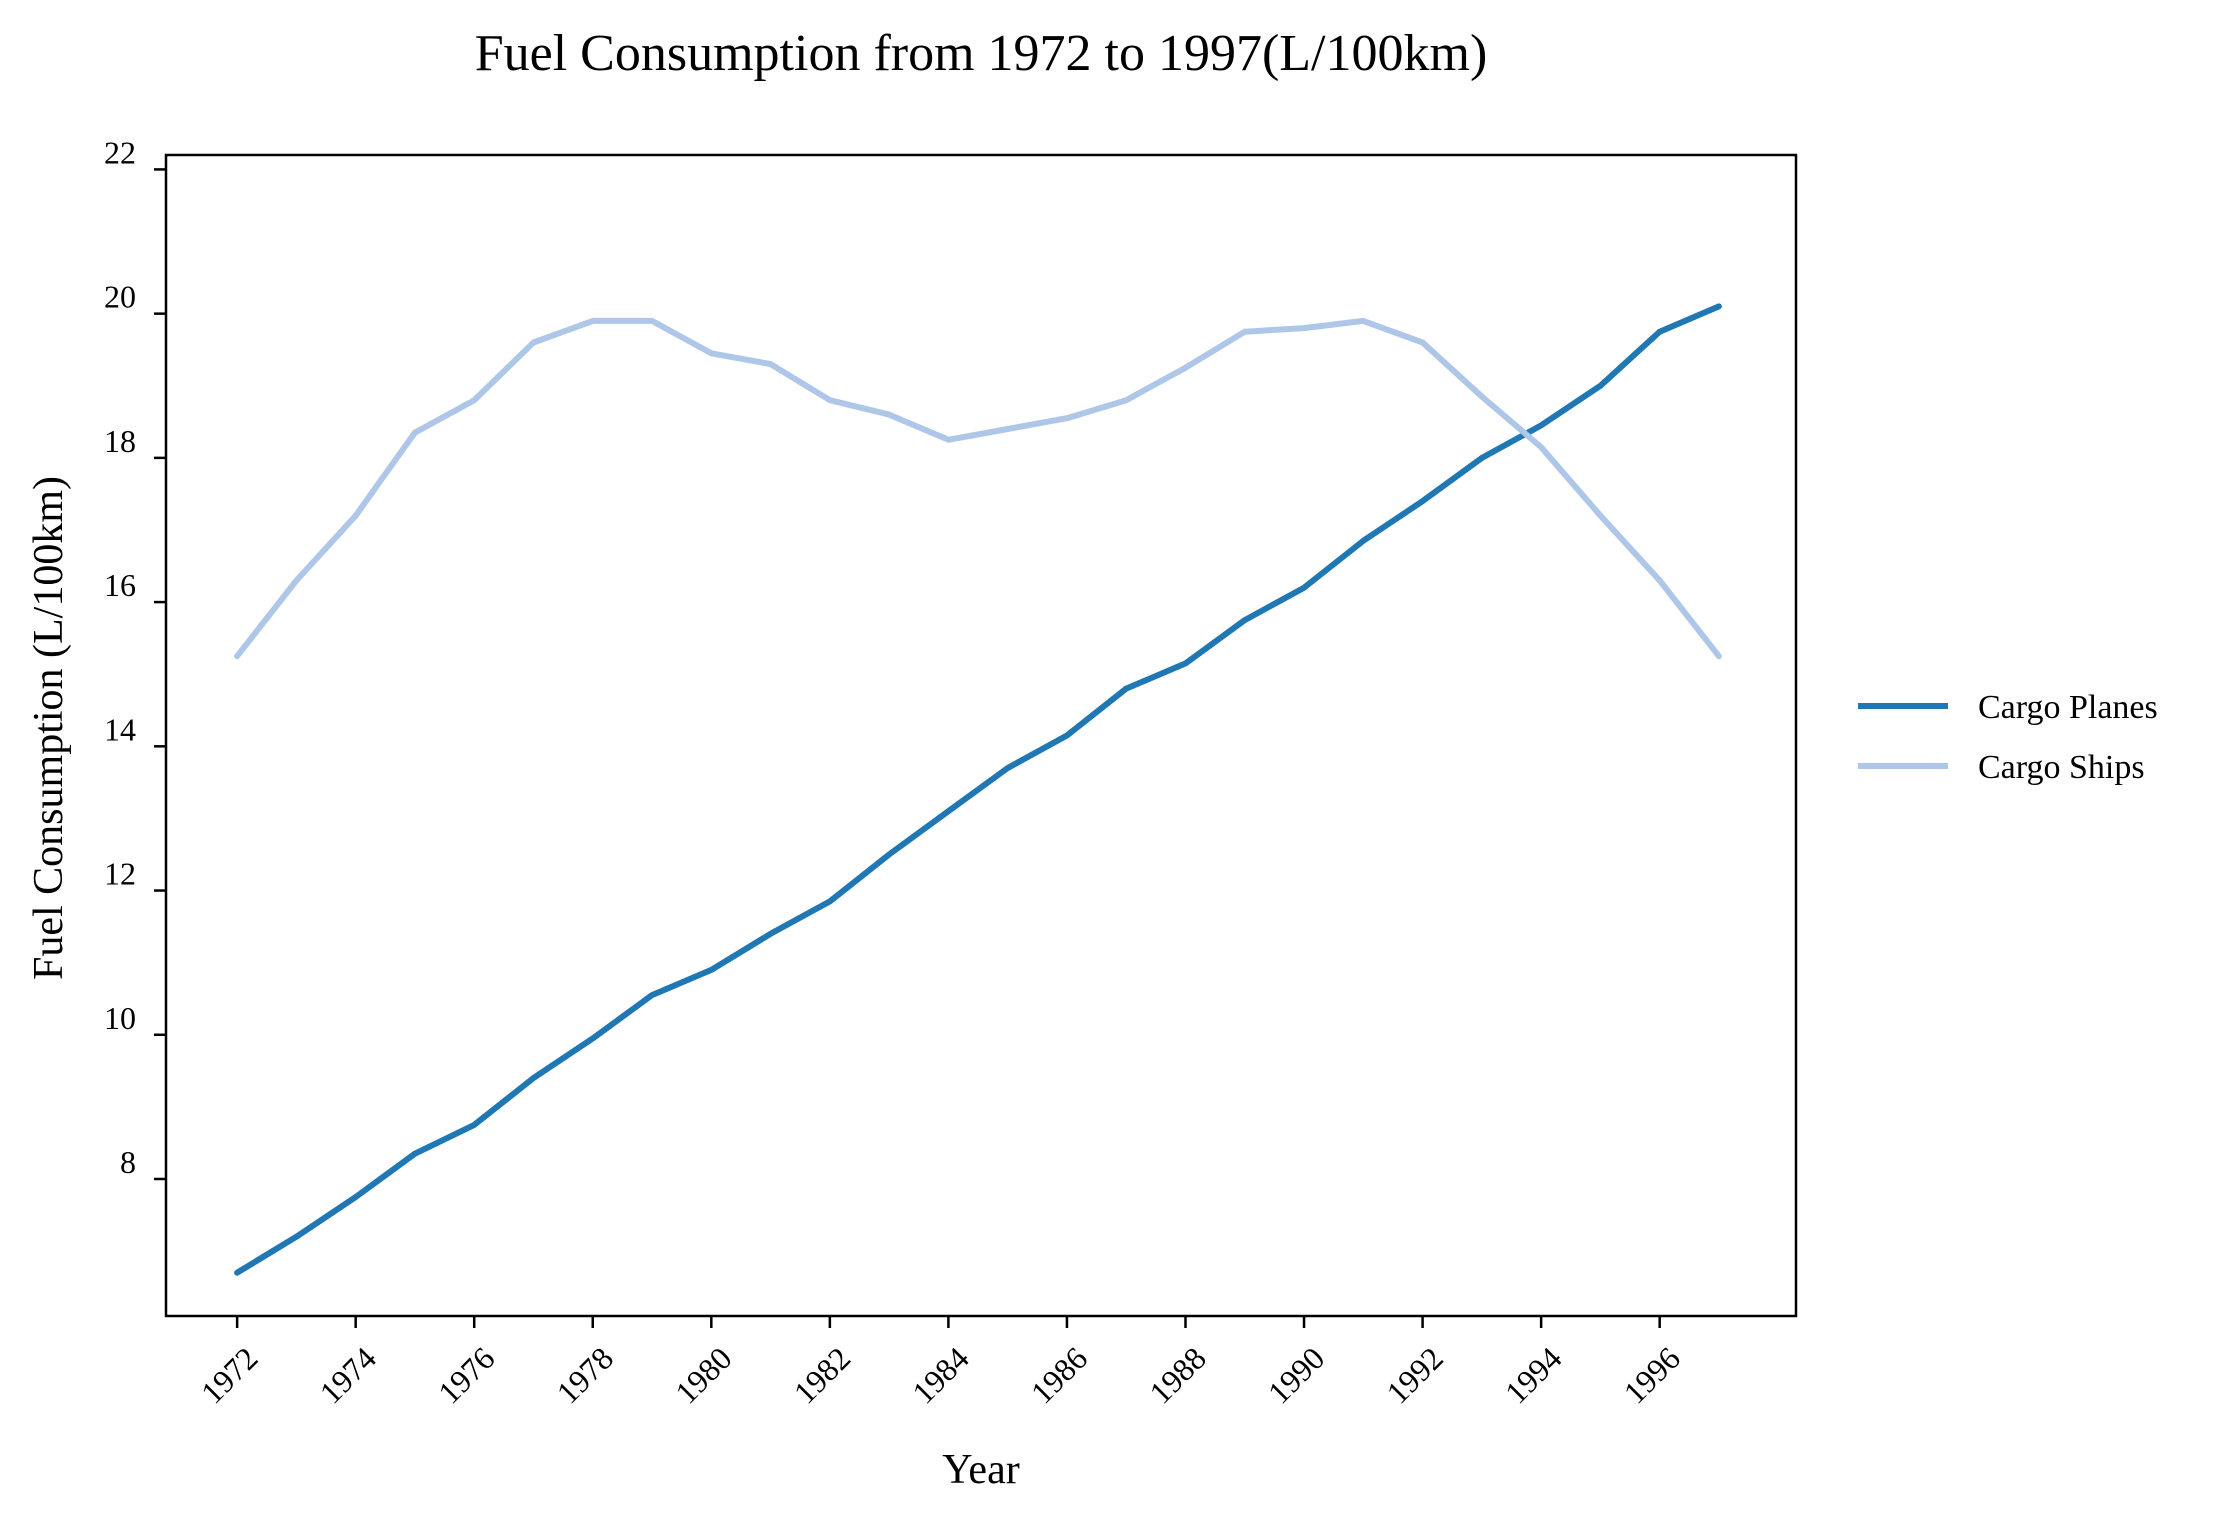  I want to click on x-axis-label: Year, so click(980, 1470).